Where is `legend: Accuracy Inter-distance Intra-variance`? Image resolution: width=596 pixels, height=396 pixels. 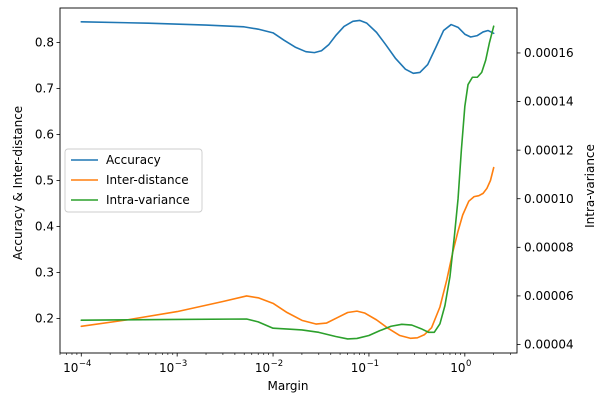 legend: Accuracy Inter-distance Intra-variance is located at coordinates (133, 180).